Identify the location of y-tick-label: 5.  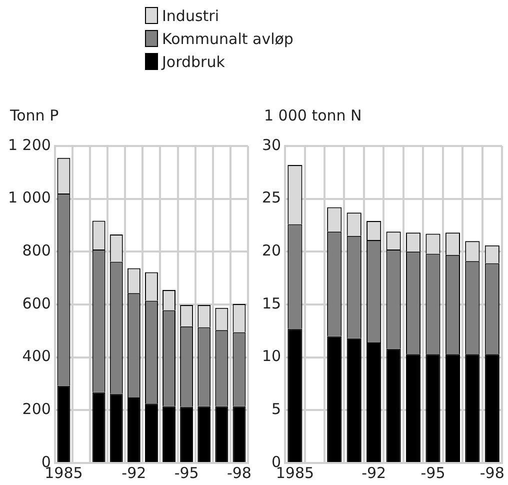
(277, 409).